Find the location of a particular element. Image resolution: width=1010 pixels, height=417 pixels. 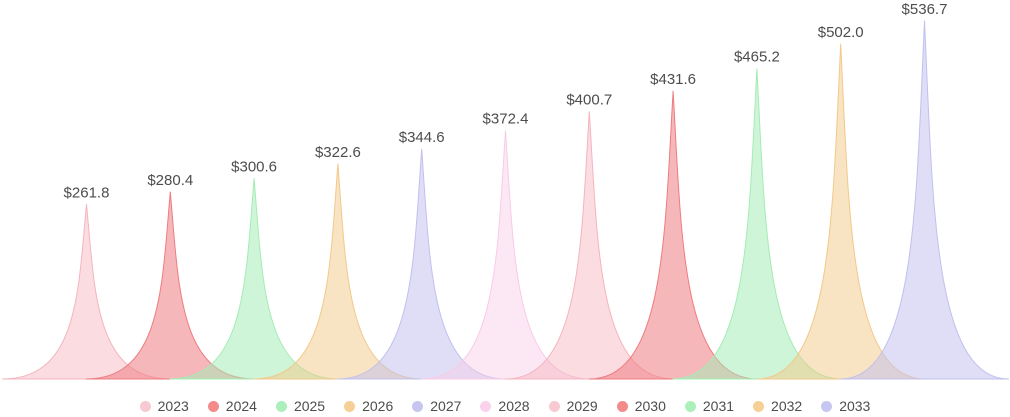

legend-item-2027: 2027 is located at coordinates (436, 406).